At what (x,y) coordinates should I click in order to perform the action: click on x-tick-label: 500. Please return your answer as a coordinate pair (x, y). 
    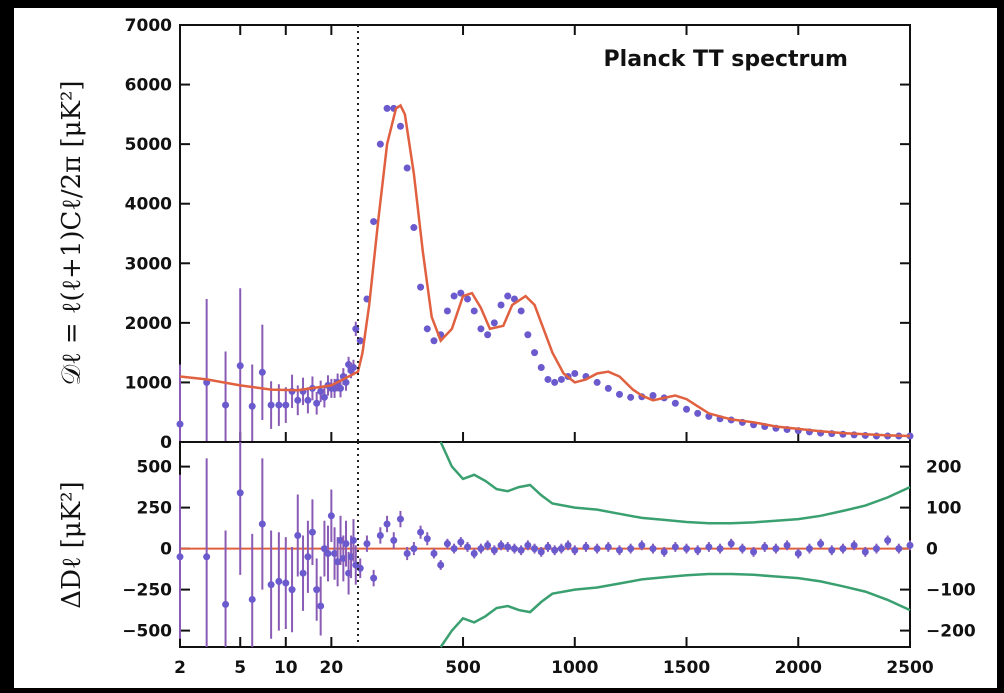
    Looking at the image, I should click on (463, 668).